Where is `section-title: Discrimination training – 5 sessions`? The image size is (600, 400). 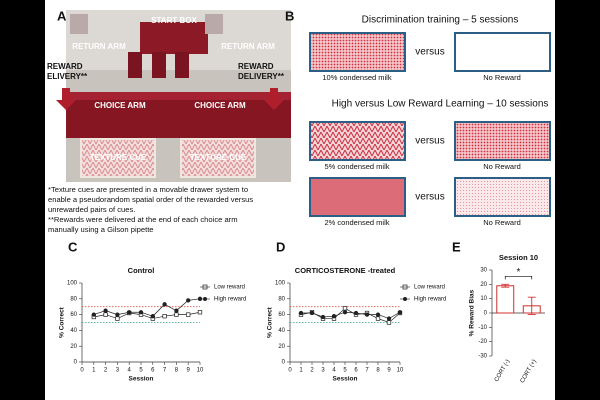 section-title: Discrimination training – 5 sessions is located at coordinates (440, 20).